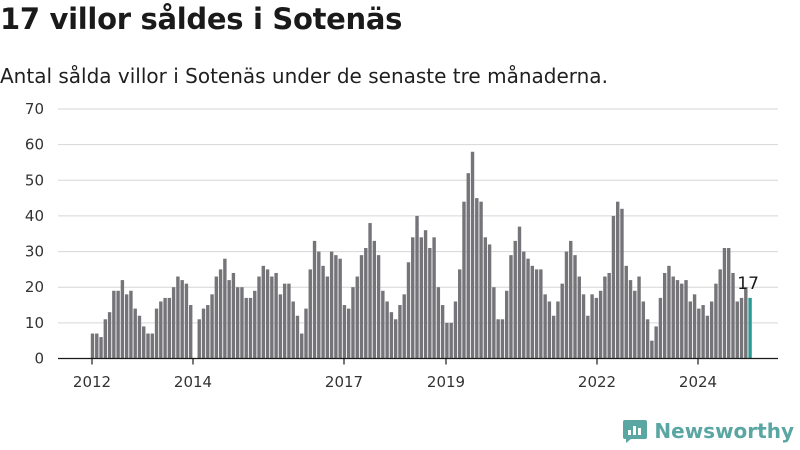 The image size is (800, 450). I want to click on x-tick-label: 2019, so click(446, 382).